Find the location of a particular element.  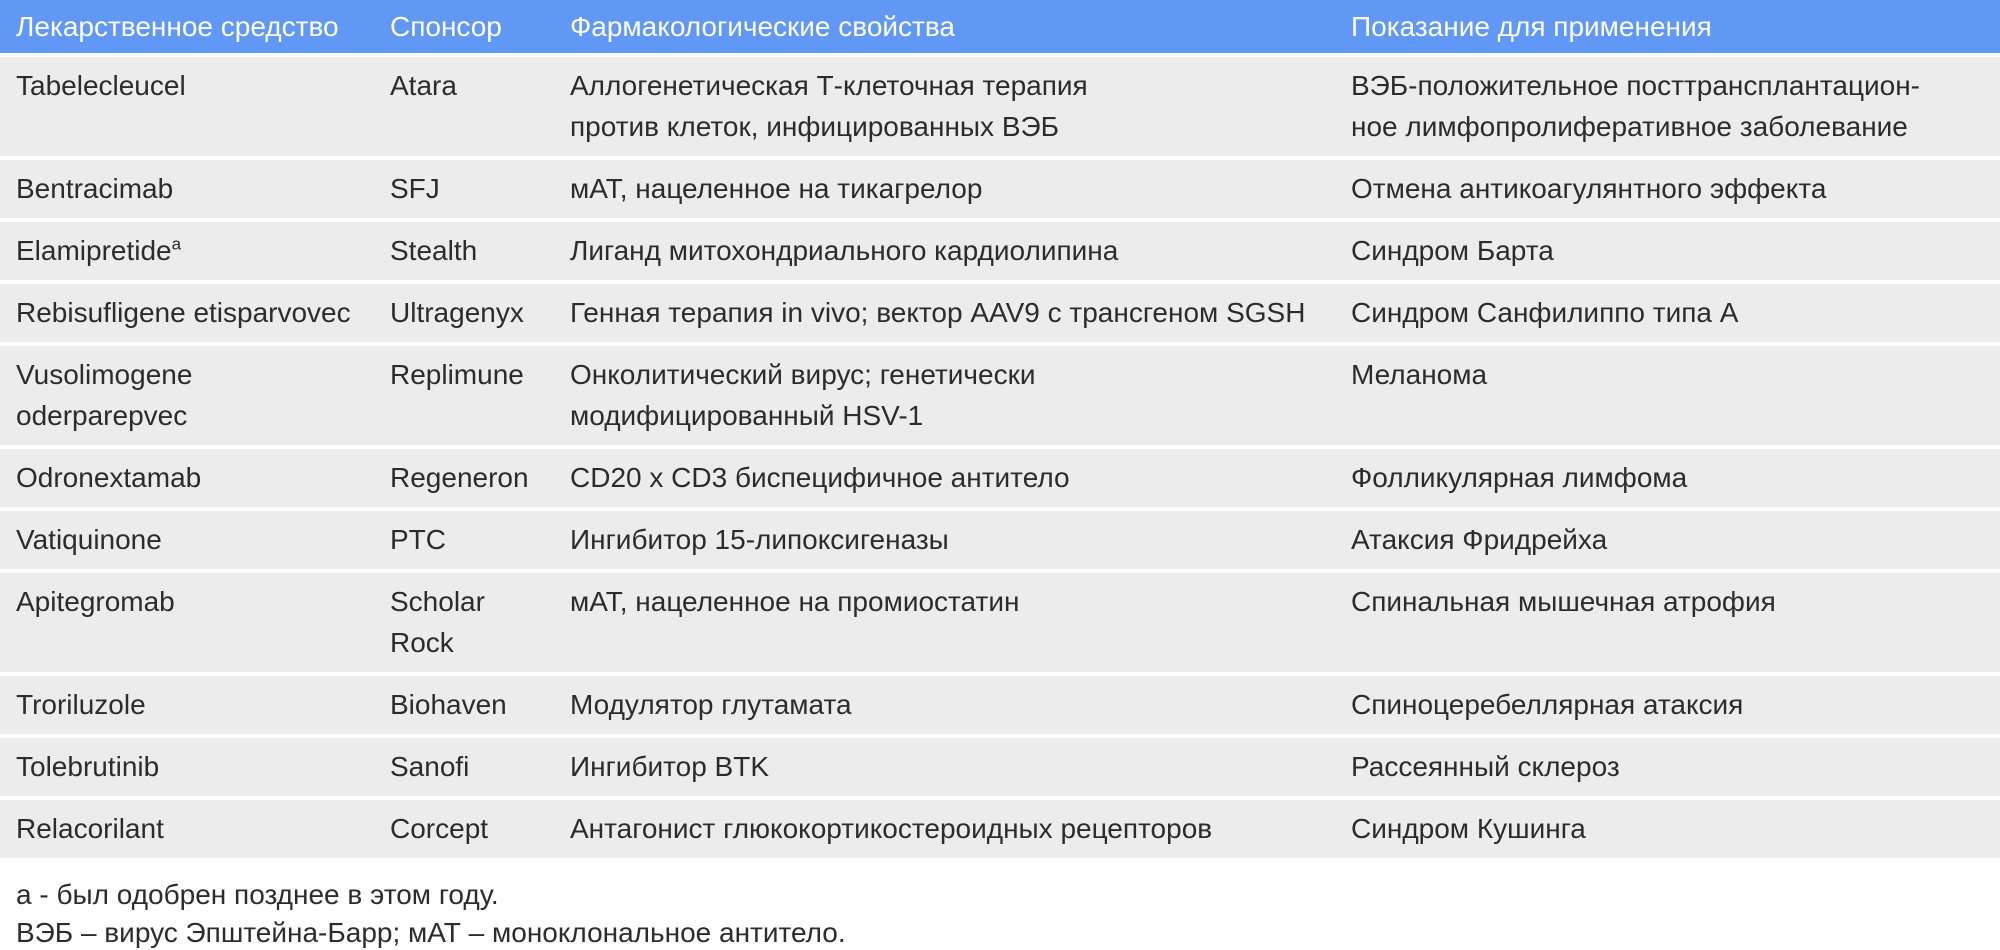

cell-pharmacology: Модулятор глутамата is located at coordinates (960, 705).